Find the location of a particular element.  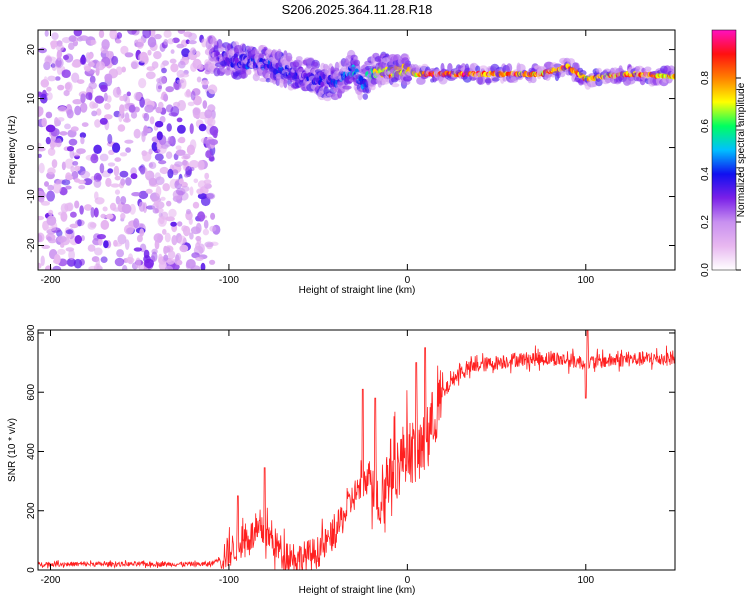

spectrogram-y-tick-label: -20 is located at coordinates (31, 245).